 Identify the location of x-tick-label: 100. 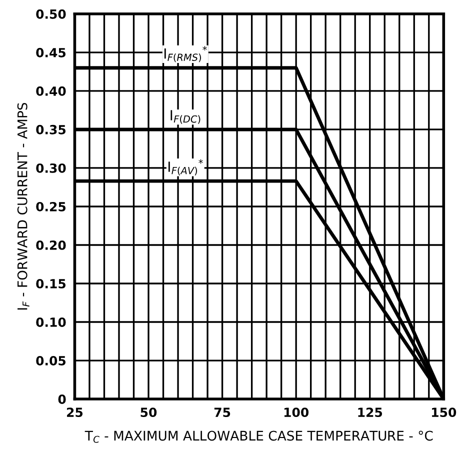
(296, 413).